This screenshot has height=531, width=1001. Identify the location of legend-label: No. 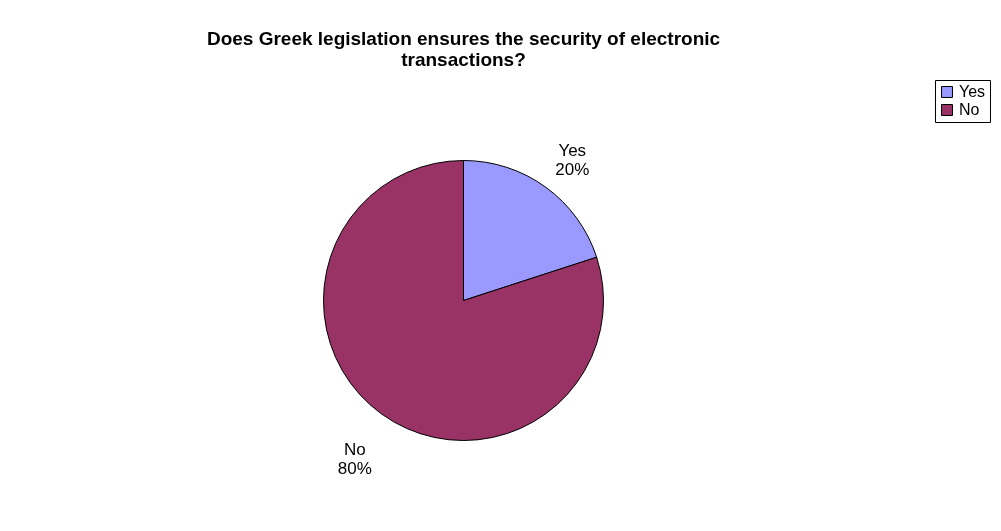
(969, 109).